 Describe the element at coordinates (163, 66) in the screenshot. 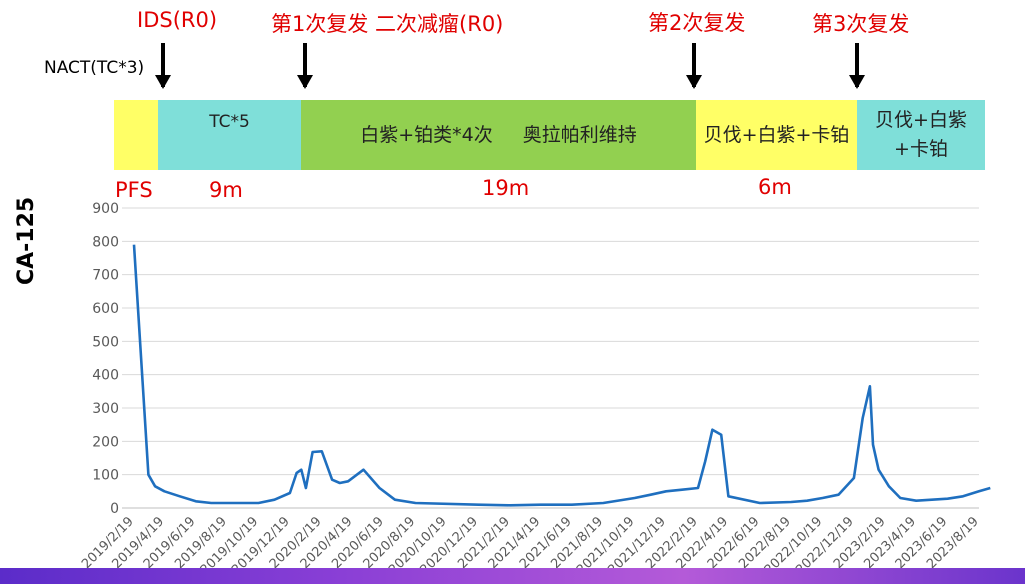

I see `ids-arrow` at that location.